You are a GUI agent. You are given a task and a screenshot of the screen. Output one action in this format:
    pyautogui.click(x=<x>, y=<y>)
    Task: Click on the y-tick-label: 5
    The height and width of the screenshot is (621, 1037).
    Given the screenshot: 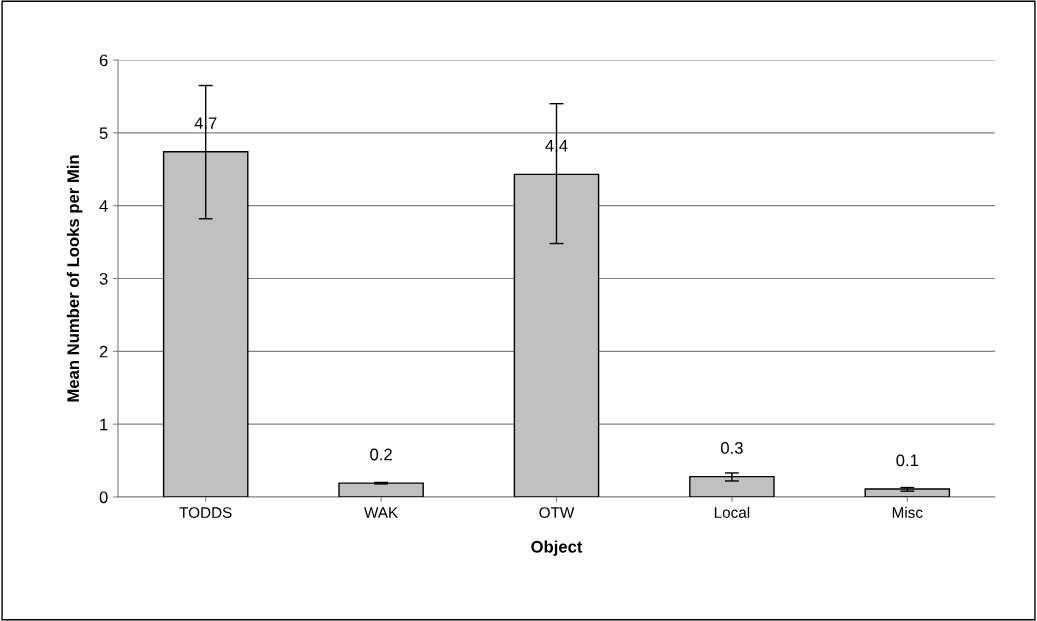 What is the action you would take?
    pyautogui.click(x=103, y=133)
    